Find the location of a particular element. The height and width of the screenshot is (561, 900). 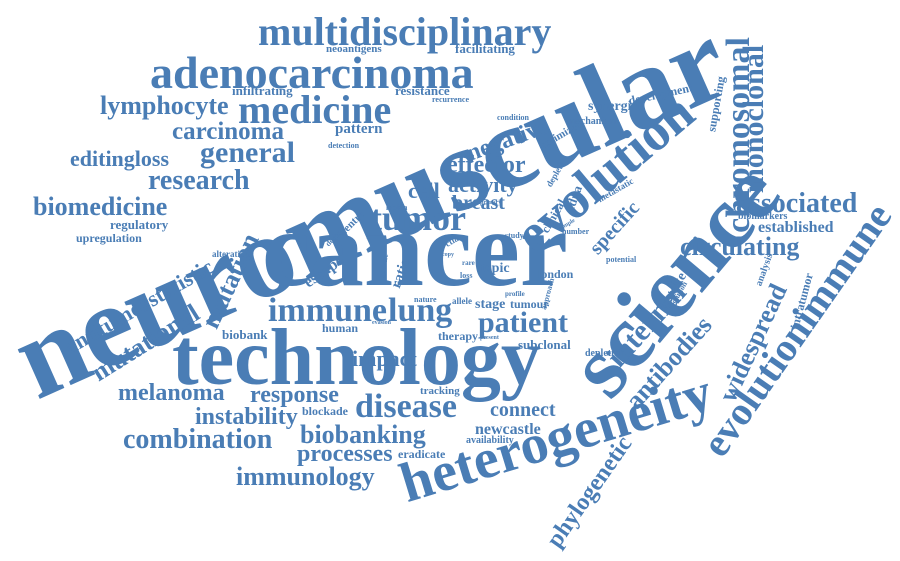

word-synergize: synergize is located at coordinates (616, 106).